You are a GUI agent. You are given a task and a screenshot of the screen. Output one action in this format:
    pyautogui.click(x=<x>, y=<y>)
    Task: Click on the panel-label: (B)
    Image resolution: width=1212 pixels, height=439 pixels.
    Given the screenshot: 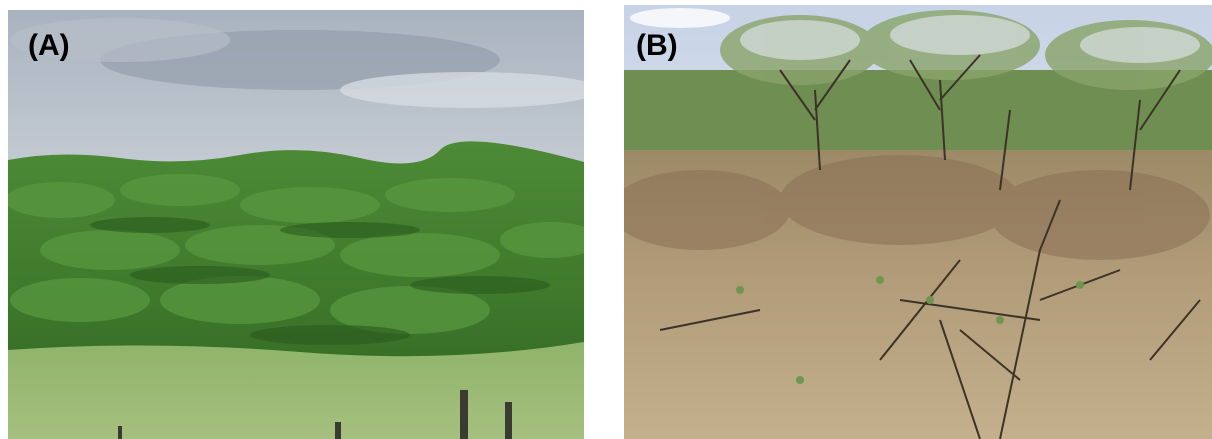 What is the action you would take?
    pyautogui.click(x=657, y=45)
    